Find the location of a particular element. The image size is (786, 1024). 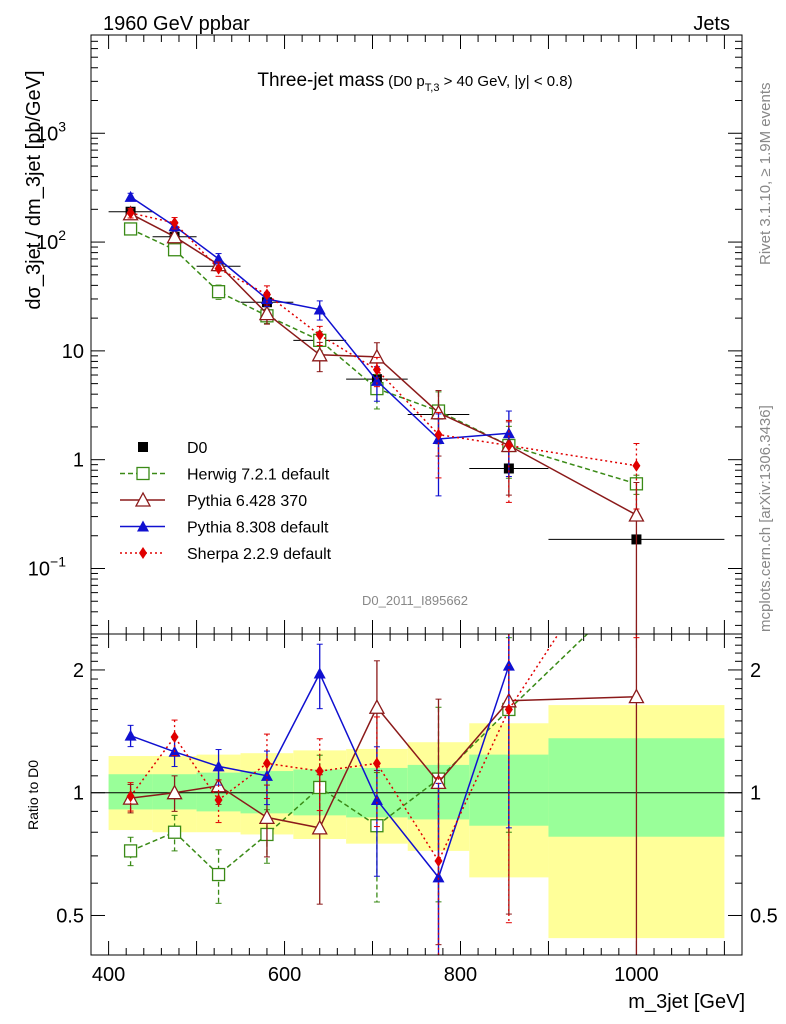

lower-y-tick-label: 0.5 is located at coordinates (70, 916).